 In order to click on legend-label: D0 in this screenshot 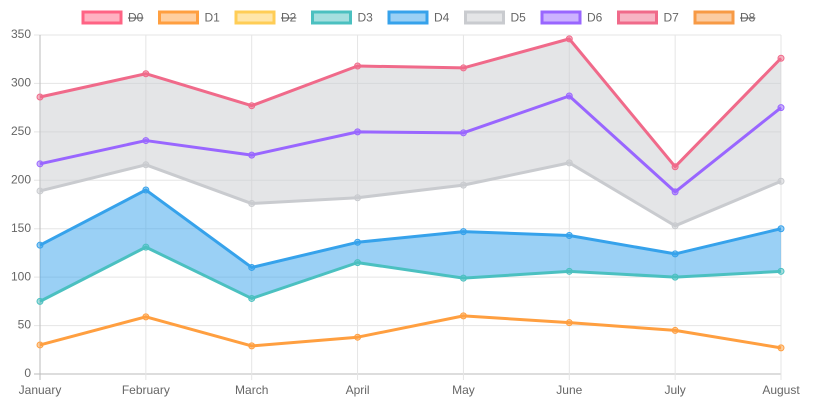, I will do `click(136, 18)`.